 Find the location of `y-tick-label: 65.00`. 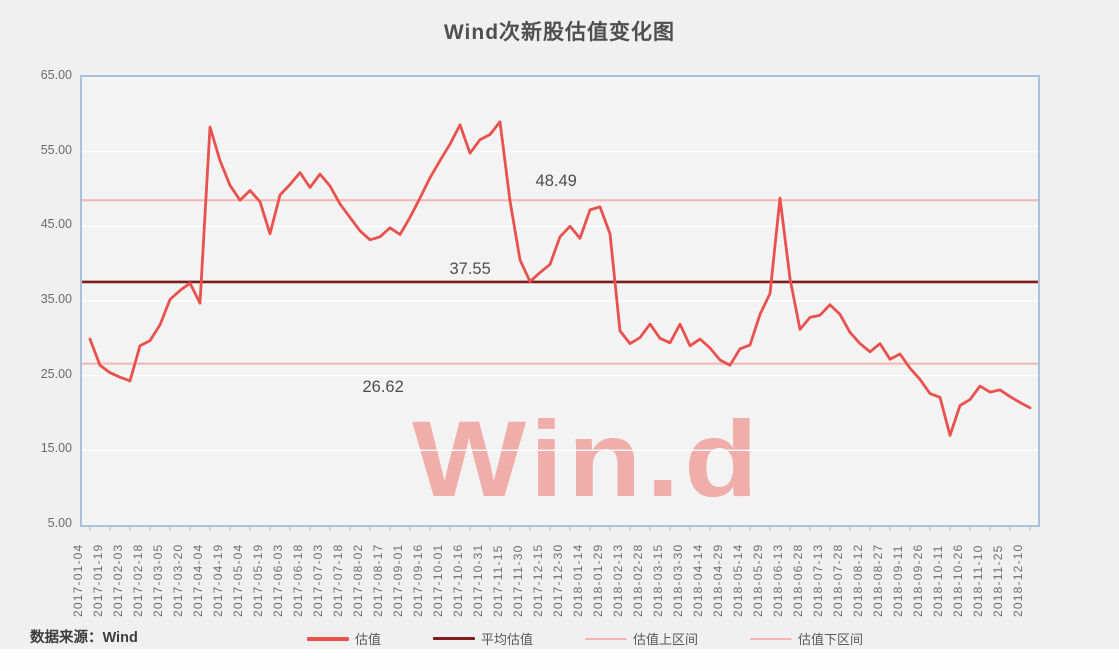

y-tick-label: 65.00 is located at coordinates (56, 75).